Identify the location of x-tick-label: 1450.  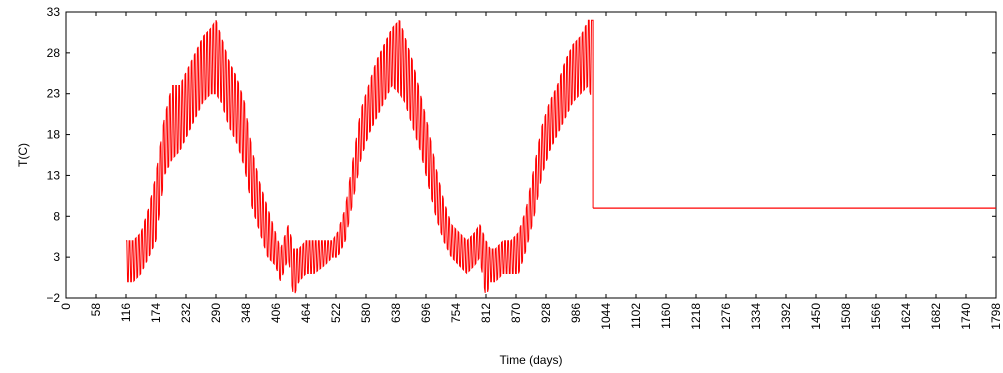
(816, 316).